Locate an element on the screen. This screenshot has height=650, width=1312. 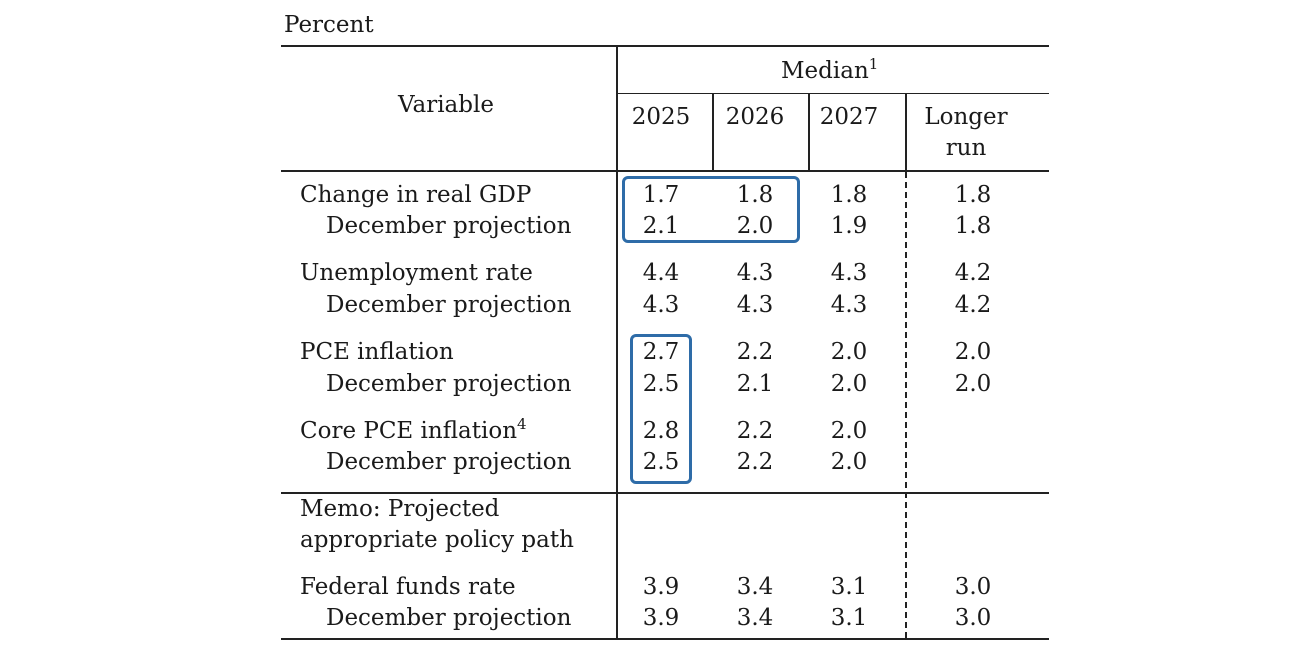
cell: 4.4 is located at coordinates (661, 273).